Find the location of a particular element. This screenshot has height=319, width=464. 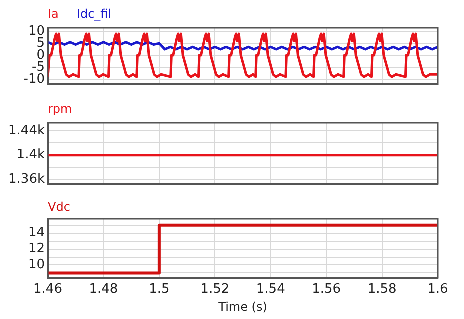

series-label: Idc_fil is located at coordinates (94, 14).